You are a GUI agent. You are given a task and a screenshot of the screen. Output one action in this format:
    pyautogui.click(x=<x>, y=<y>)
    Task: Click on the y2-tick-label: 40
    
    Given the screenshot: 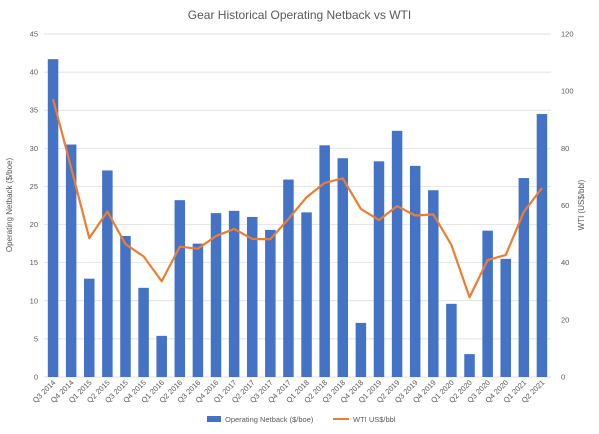 What is the action you would take?
    pyautogui.click(x=565, y=262)
    